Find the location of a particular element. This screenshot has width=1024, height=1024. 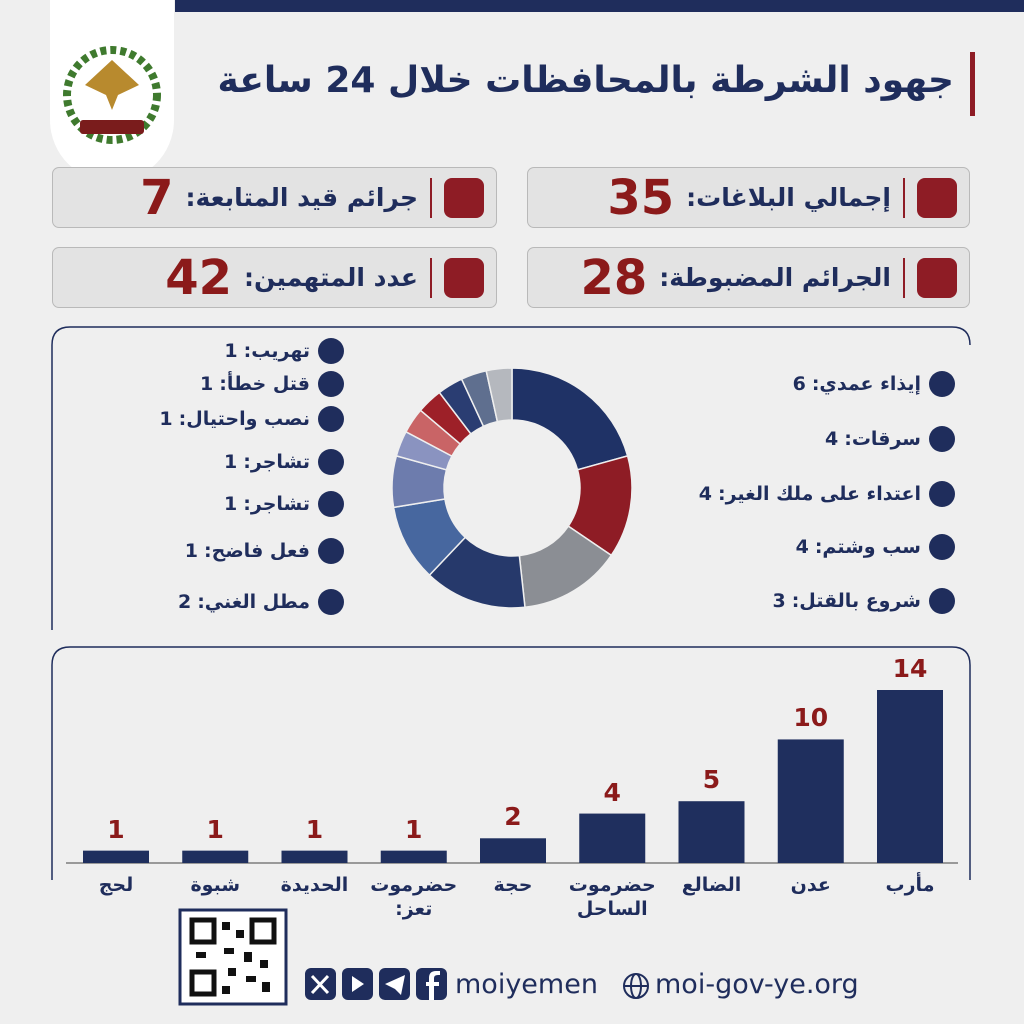

category-name: شروع بالقتل: is located at coordinates (856, 601).